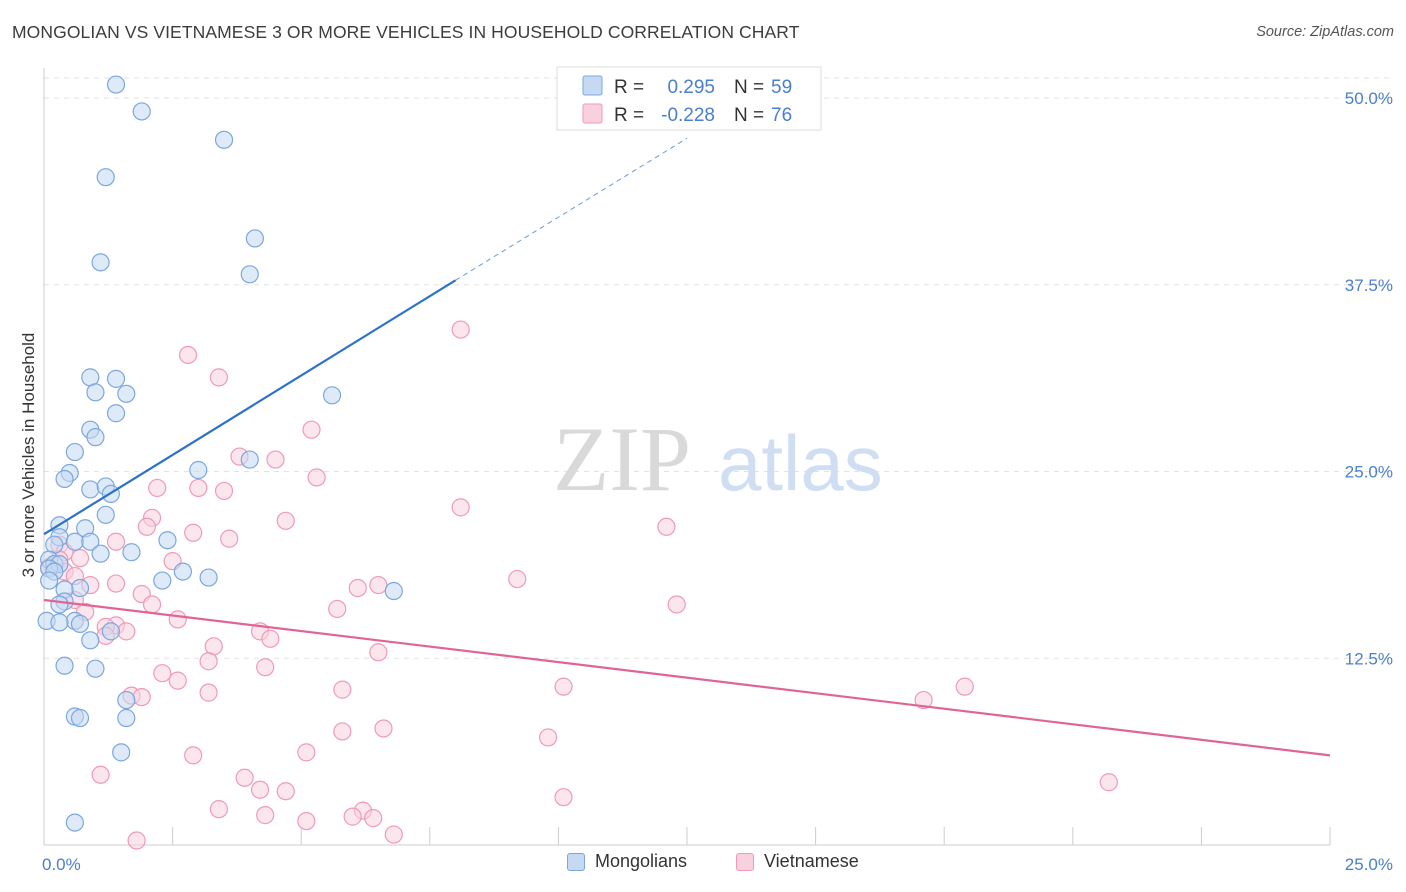 The image size is (1406, 892). Describe the element at coordinates (781, 115) in the screenshot. I see `stats-n-value: 76` at that location.